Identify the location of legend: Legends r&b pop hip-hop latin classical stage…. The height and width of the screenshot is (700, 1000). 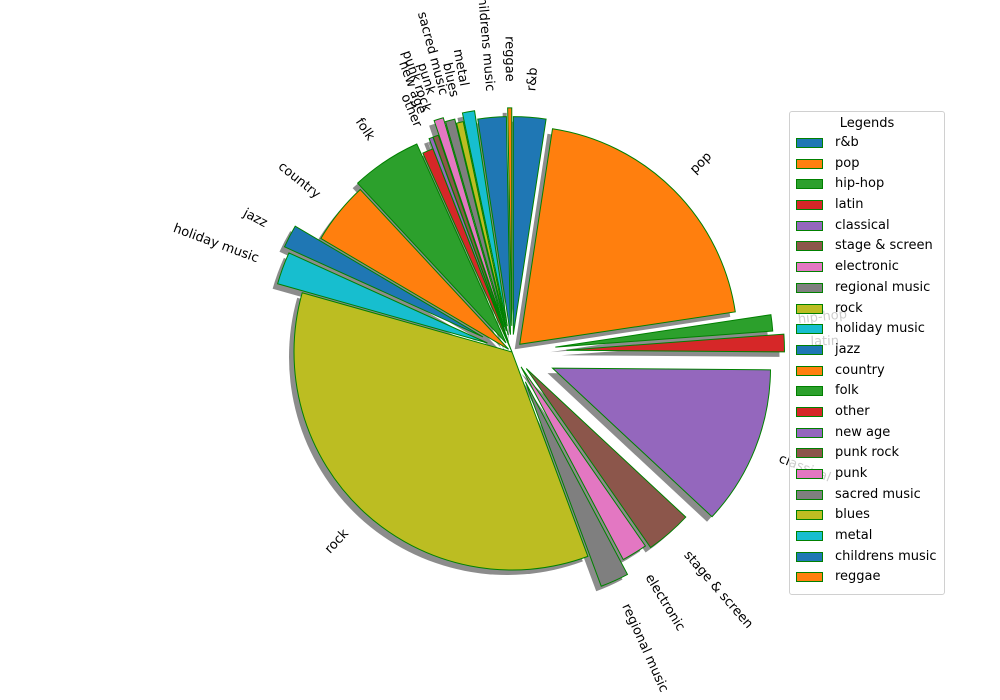
(867, 353).